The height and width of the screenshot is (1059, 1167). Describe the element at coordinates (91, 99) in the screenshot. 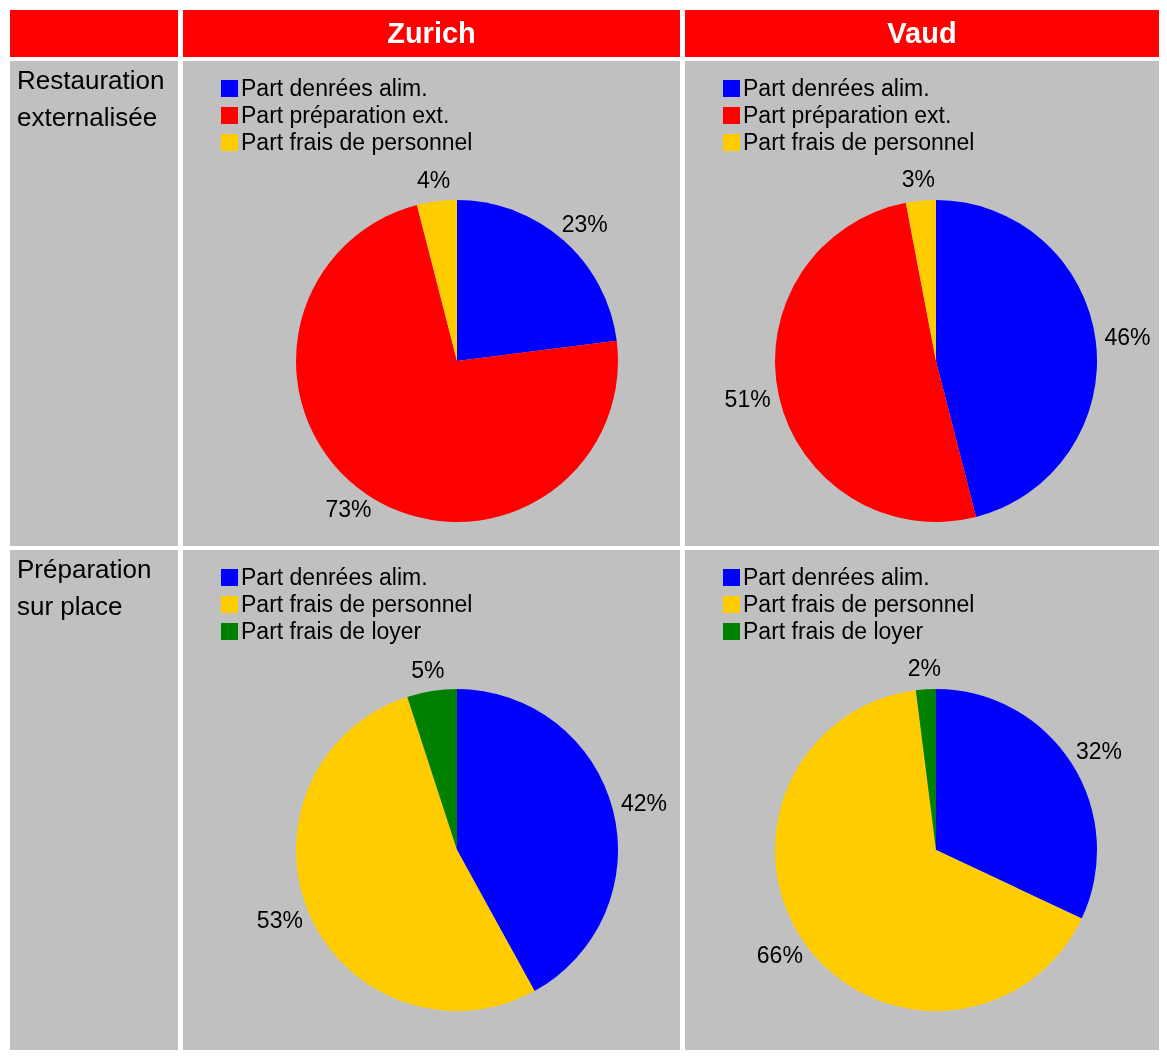

I see `text: Restauration externalisée` at that location.